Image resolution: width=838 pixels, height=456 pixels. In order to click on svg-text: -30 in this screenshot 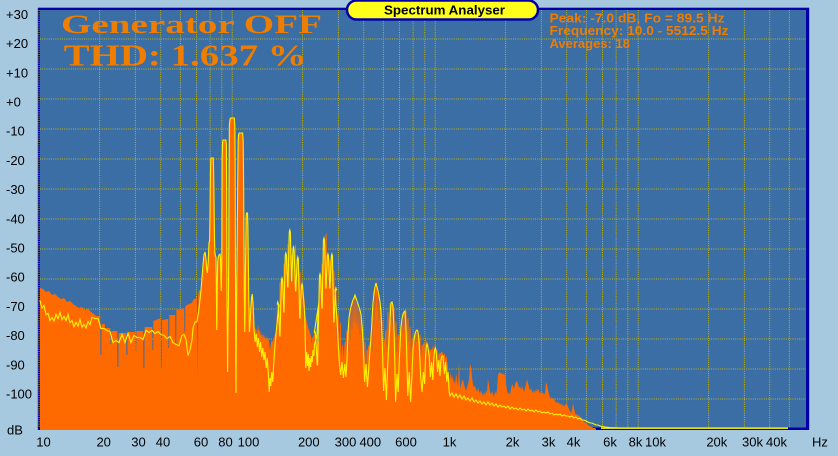, I will do `click(15, 189)`.